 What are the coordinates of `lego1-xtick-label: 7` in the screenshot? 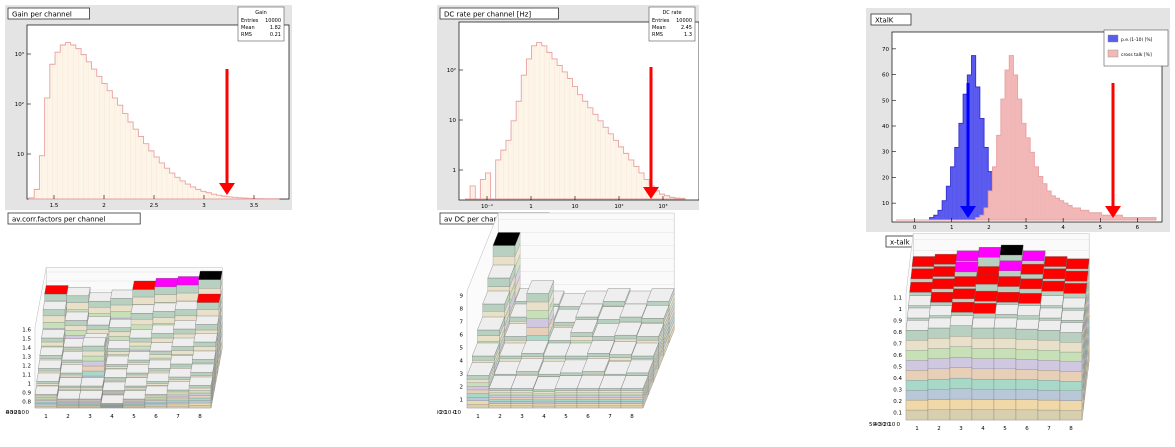 It's located at (178, 417).